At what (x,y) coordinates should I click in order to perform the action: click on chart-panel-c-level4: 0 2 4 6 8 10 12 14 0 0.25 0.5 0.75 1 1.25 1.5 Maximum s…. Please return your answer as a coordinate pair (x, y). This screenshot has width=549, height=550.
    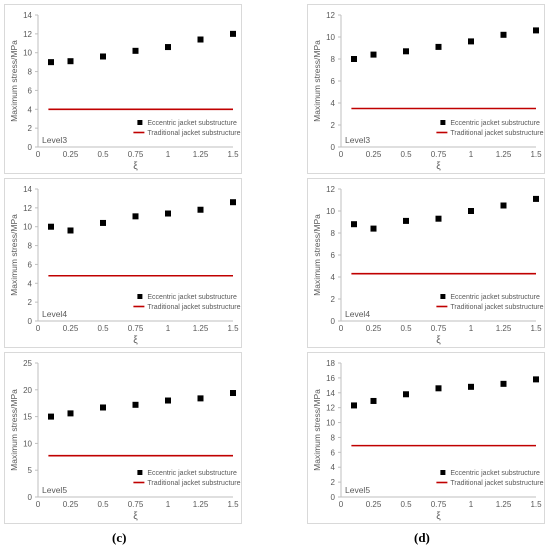
    Looking at the image, I should click on (123, 263).